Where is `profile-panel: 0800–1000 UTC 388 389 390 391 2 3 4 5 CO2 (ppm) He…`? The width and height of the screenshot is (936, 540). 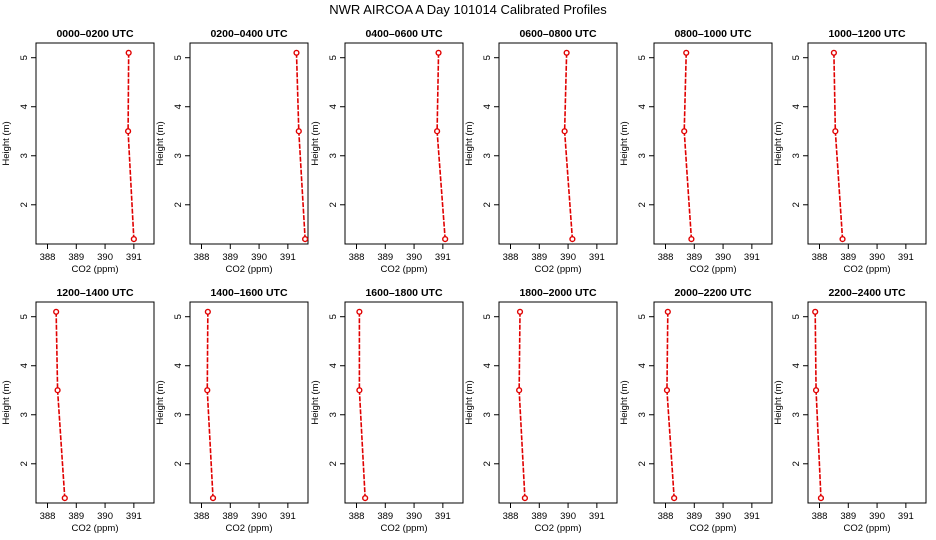 profile-panel: 0800–1000 UTC 388 389 390 391 2 3 4 5 CO2 (ppm) He… is located at coordinates (696, 151).